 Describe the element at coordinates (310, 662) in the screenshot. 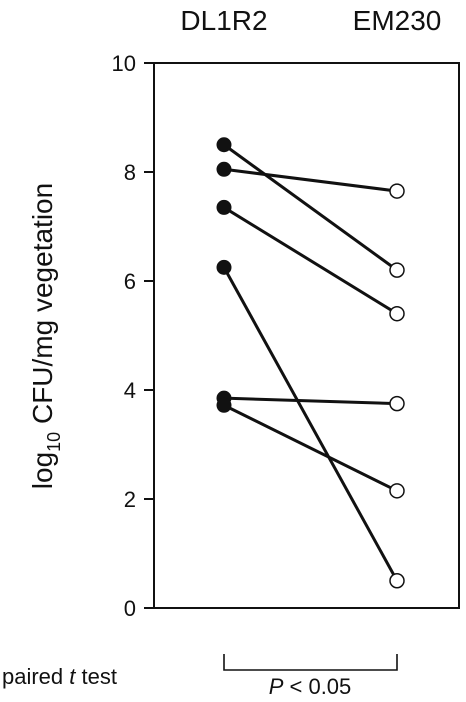

I see `significance-bracket` at that location.